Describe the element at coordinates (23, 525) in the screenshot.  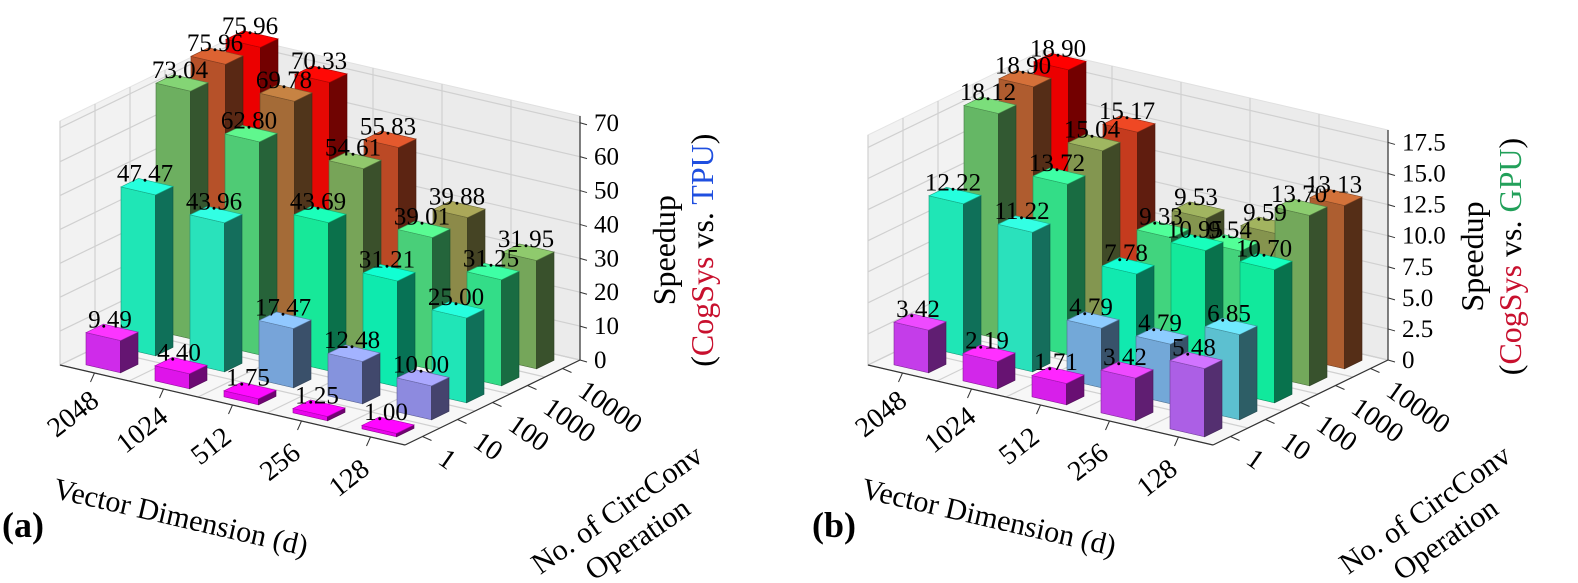
I see `panel-a-label: (a)` at that location.